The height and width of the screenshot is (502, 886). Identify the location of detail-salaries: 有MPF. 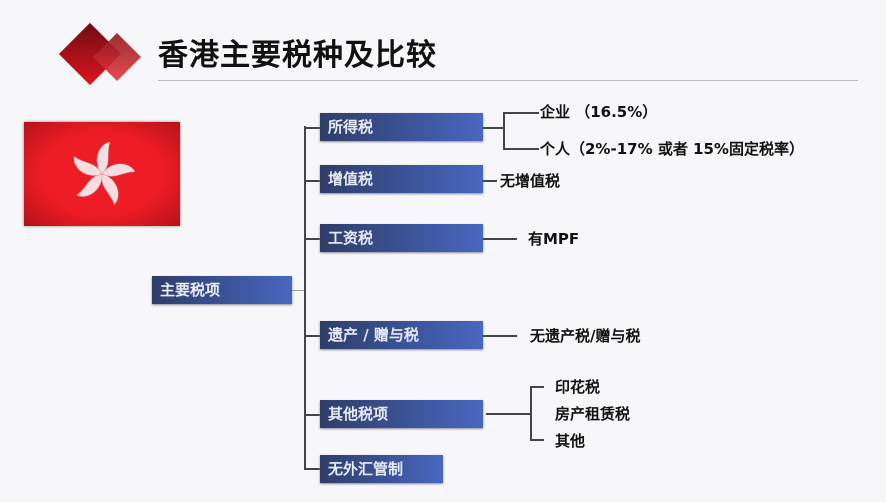
(554, 239).